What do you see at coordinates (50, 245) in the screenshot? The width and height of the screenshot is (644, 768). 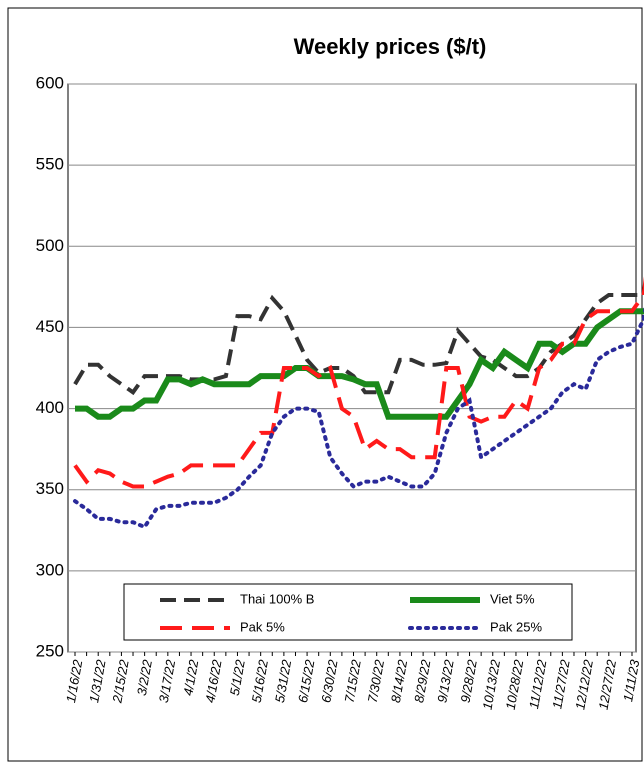 I see `y-tick-label: 500` at bounding box center [50, 245].